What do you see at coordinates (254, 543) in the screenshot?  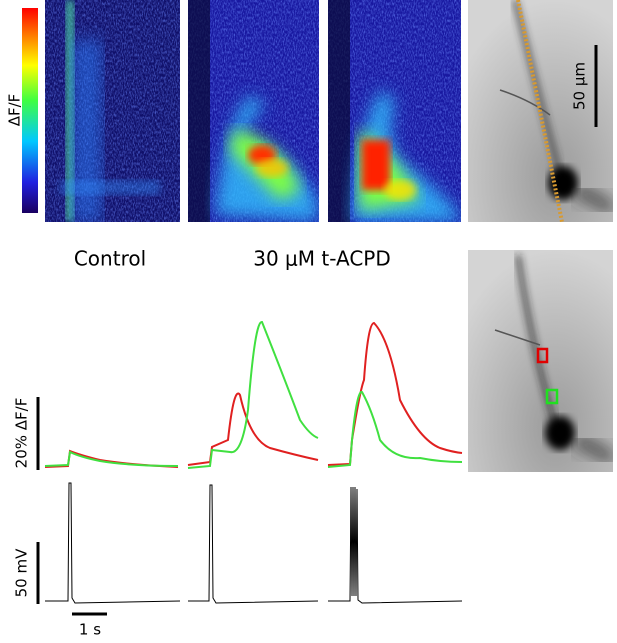 I see `voltage-traces` at bounding box center [254, 543].